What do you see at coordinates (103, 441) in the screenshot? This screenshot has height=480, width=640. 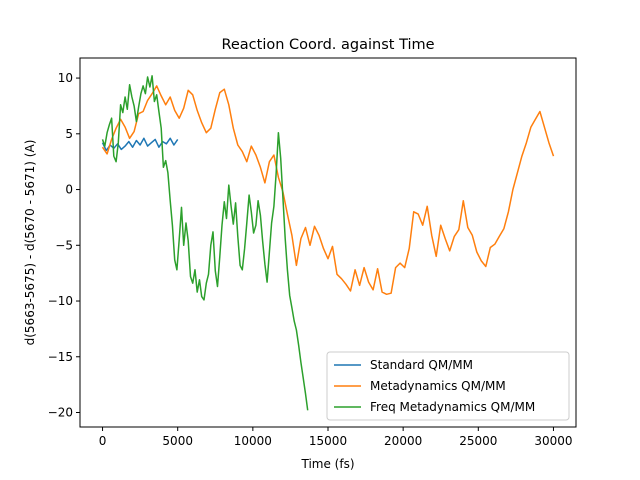 I see `x-tick-label: 0` at bounding box center [103, 441].